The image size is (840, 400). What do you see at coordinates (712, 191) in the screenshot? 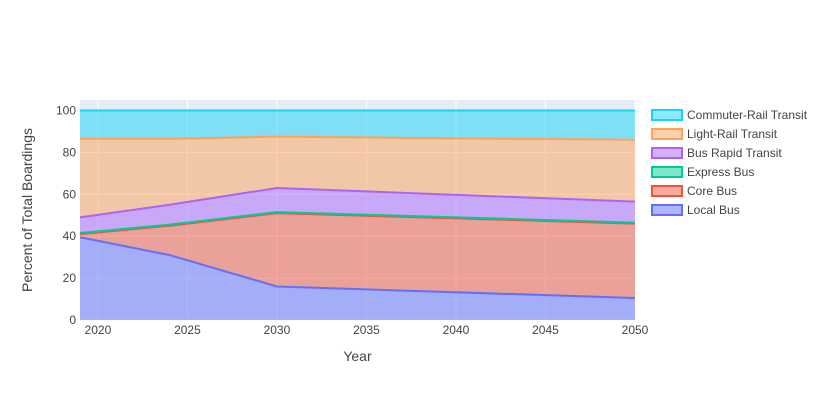
I see `legend-label-core-bus: Core Bus` at bounding box center [712, 191].